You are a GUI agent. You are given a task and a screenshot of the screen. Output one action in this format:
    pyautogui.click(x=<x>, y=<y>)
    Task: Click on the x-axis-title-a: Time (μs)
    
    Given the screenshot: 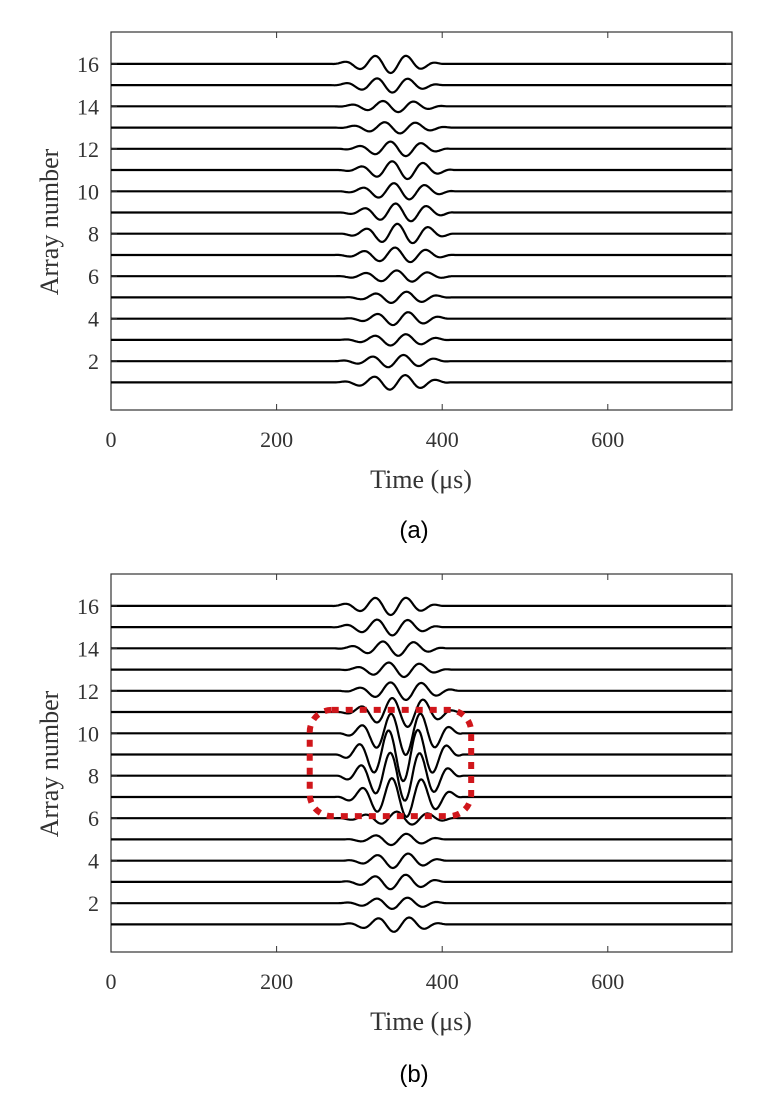 What is the action you would take?
    pyautogui.click(x=421, y=479)
    